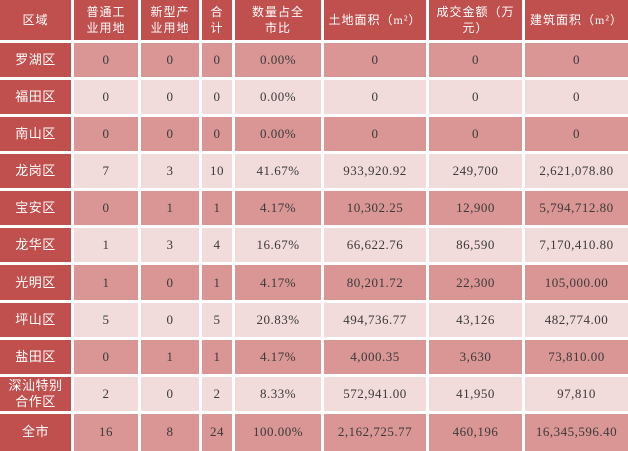 This screenshot has width=628, height=451. What do you see at coordinates (37, 395) in the screenshot?
I see `region-label: 深汕特别 合作区` at bounding box center [37, 395].